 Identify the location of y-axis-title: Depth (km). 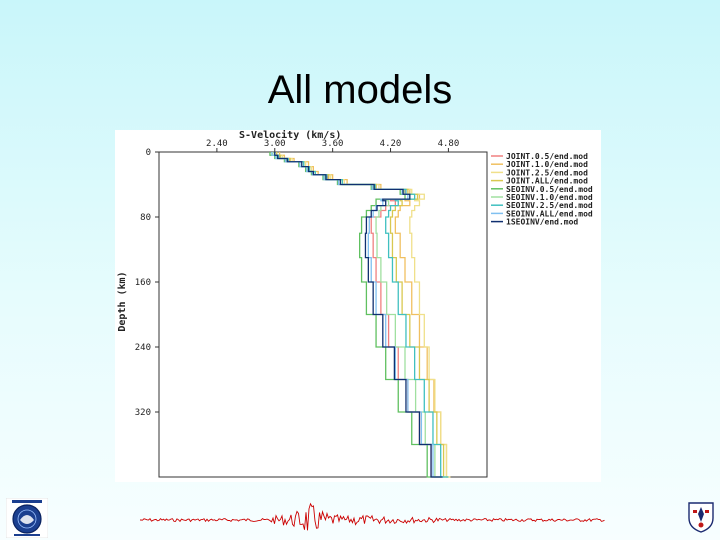
(122, 301).